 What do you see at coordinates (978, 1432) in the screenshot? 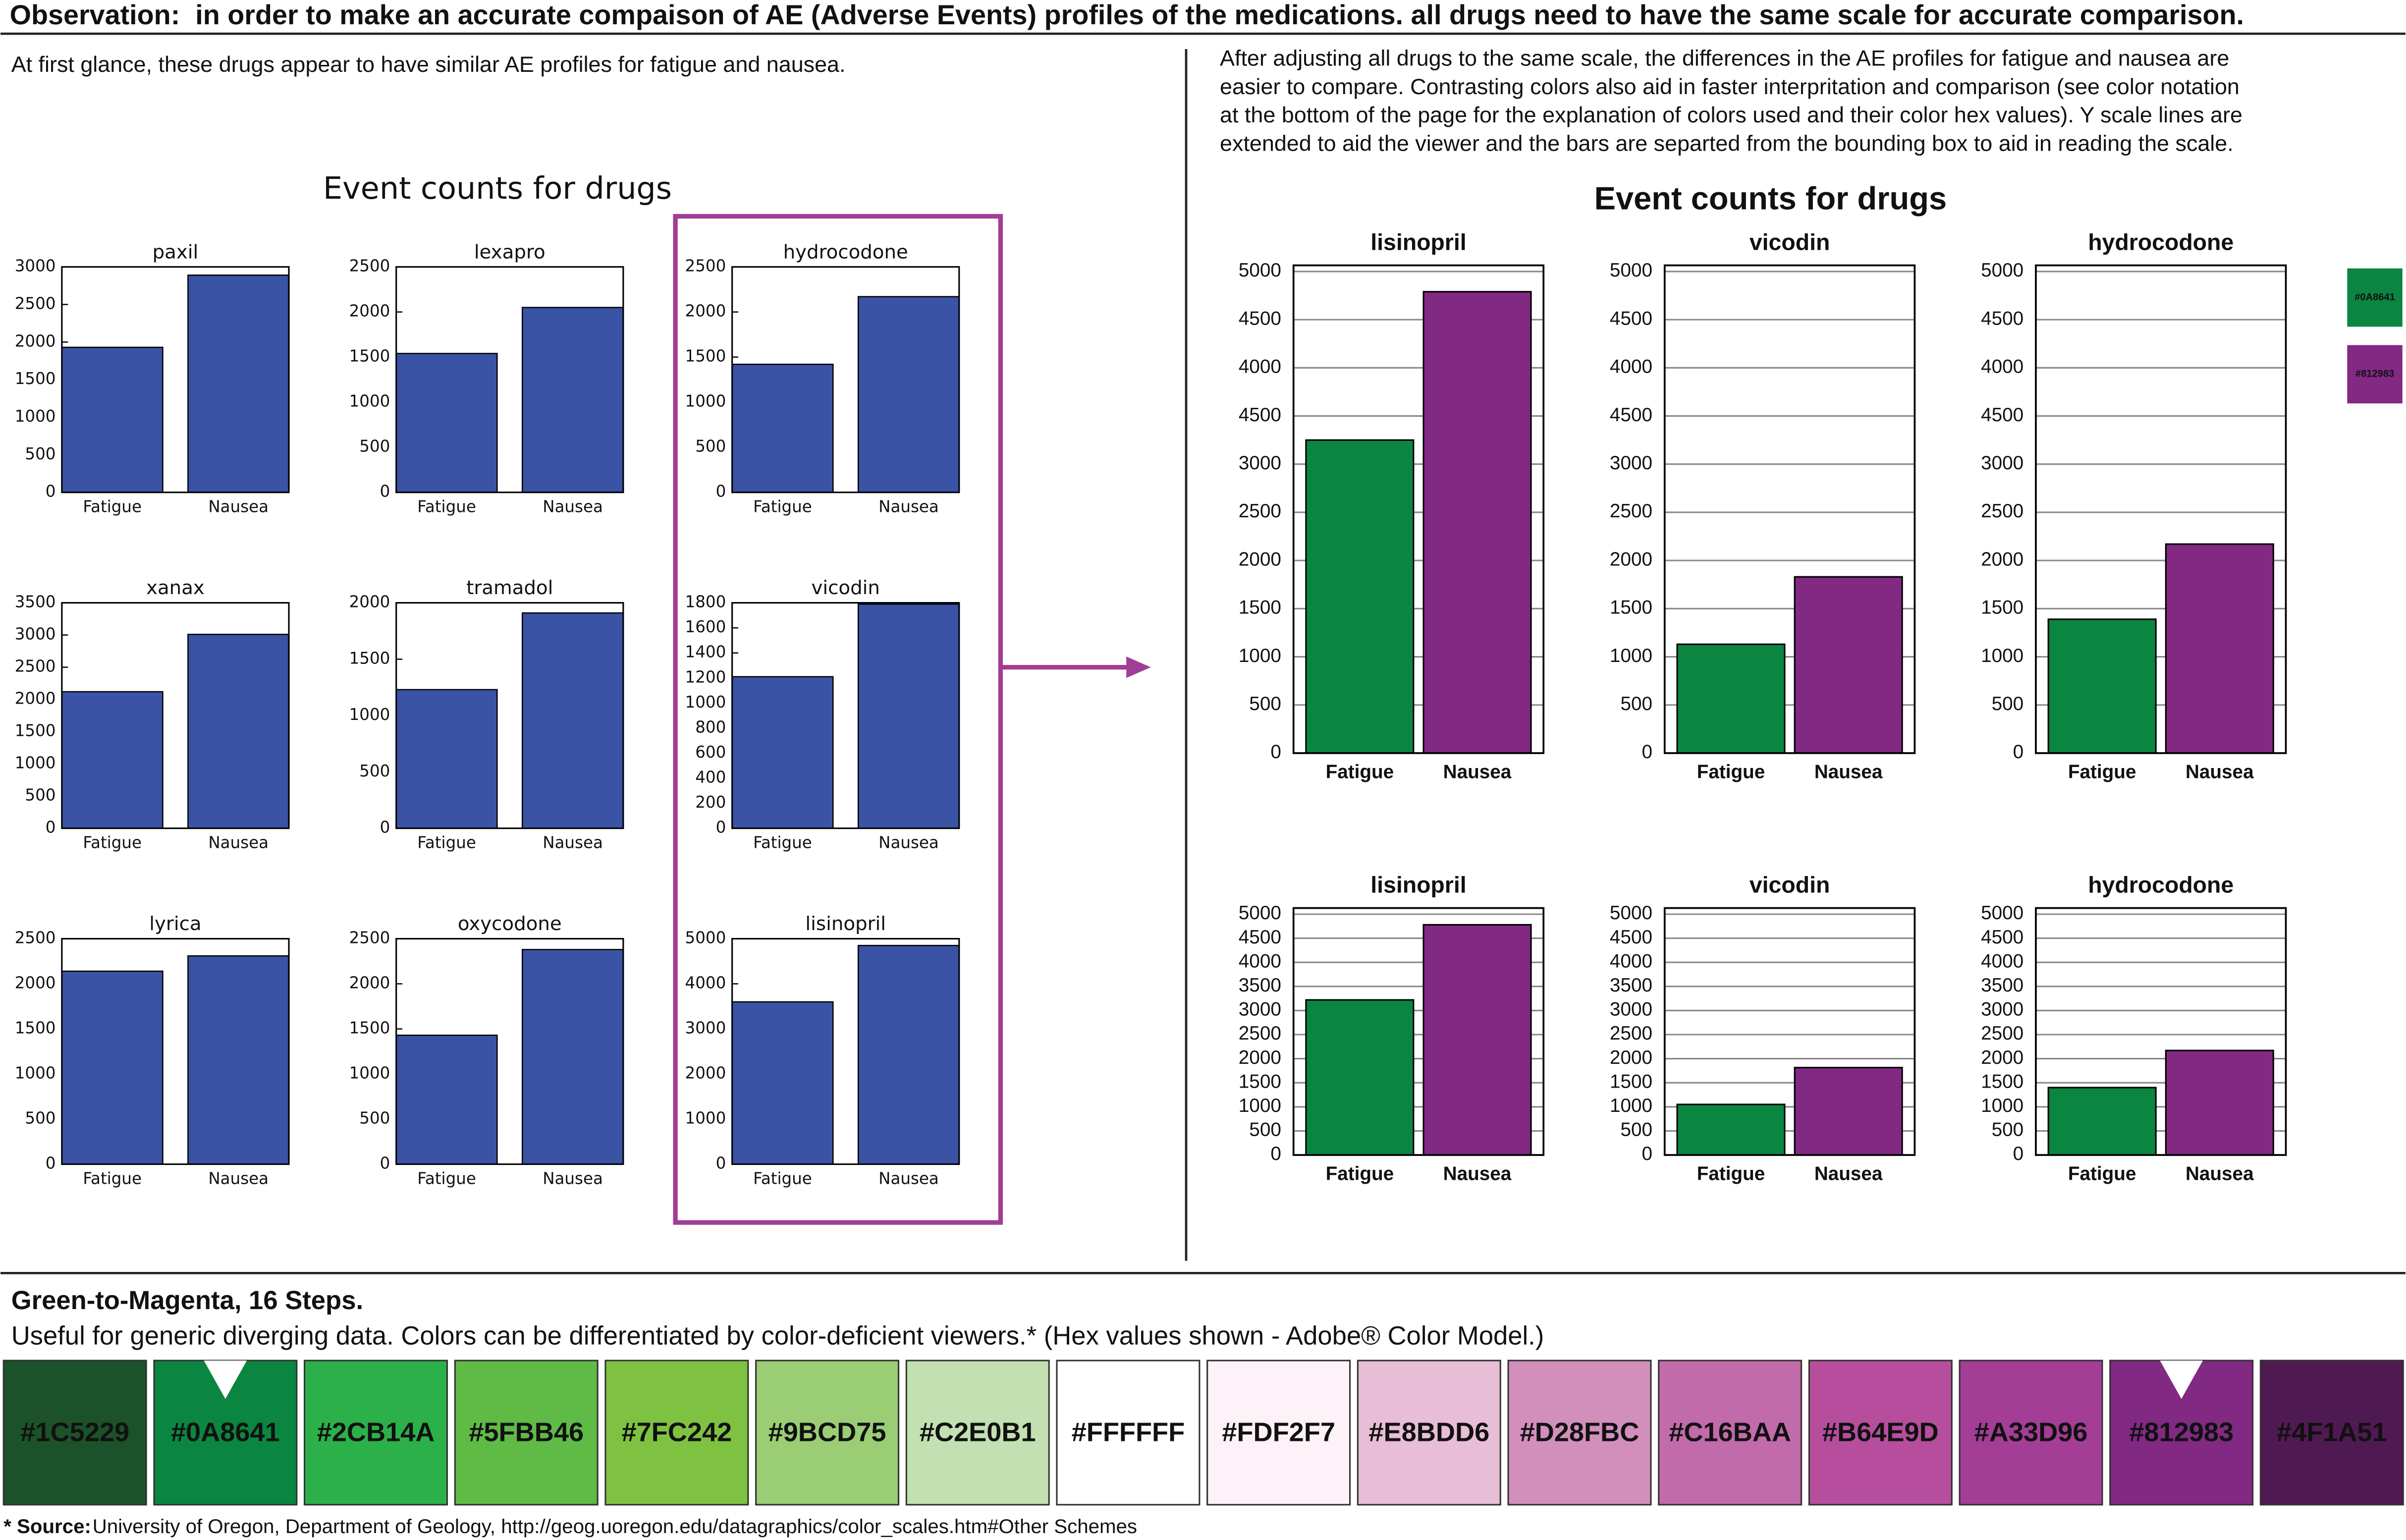
I see `swatch-label: #C2E0B1` at bounding box center [978, 1432].